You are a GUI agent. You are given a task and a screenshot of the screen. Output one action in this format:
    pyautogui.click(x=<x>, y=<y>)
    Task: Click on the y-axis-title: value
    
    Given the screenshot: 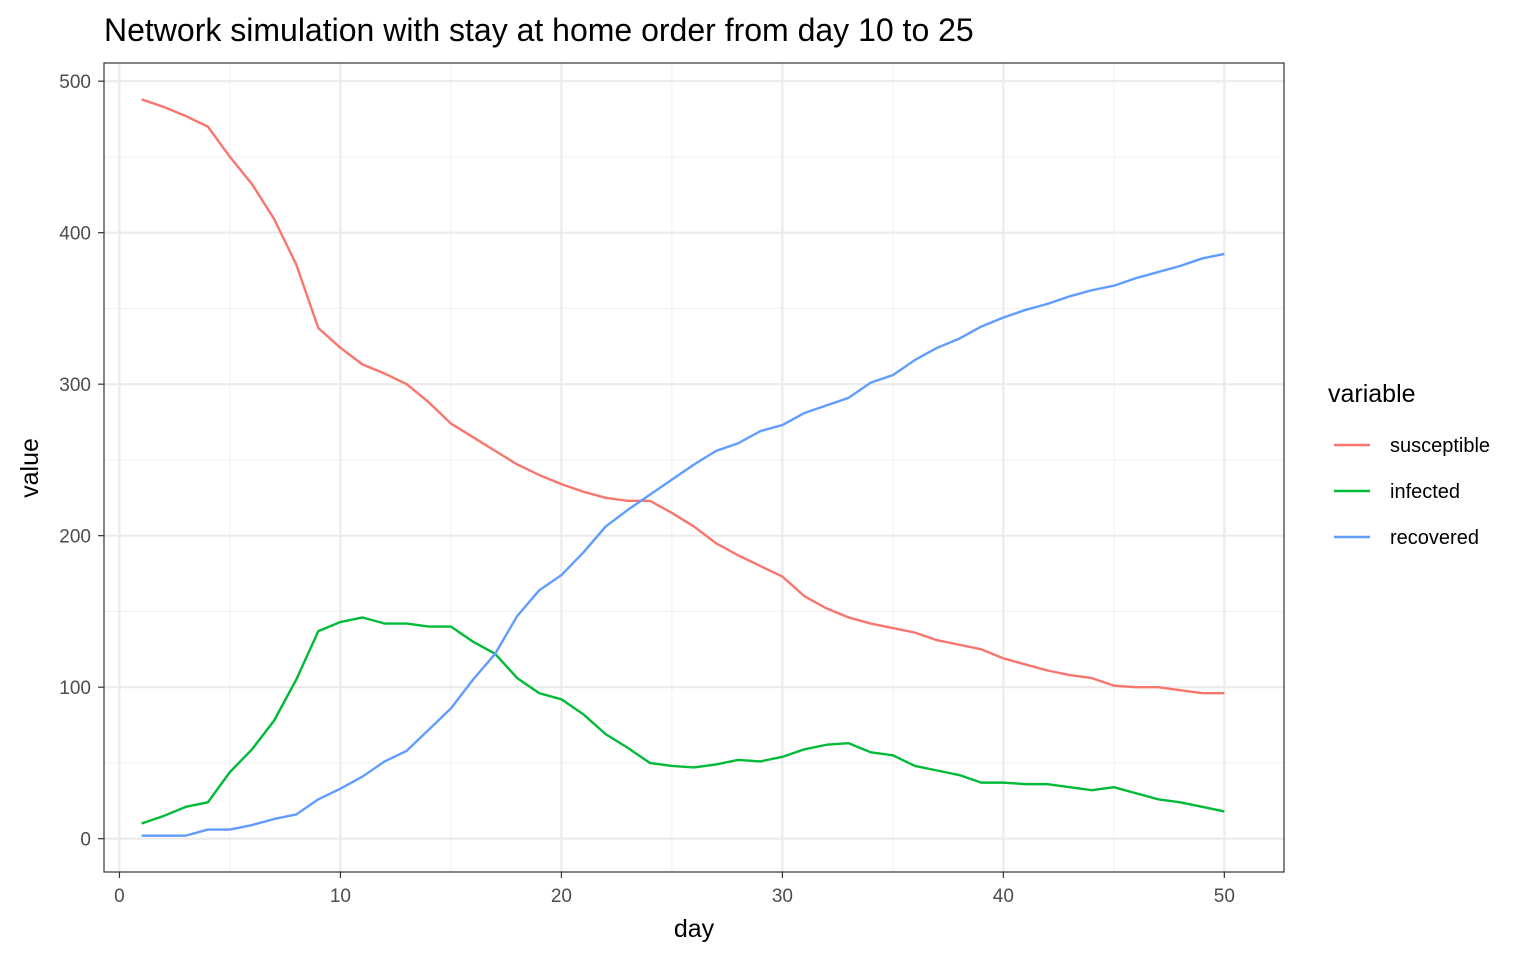 What is the action you would take?
    pyautogui.click(x=30, y=468)
    